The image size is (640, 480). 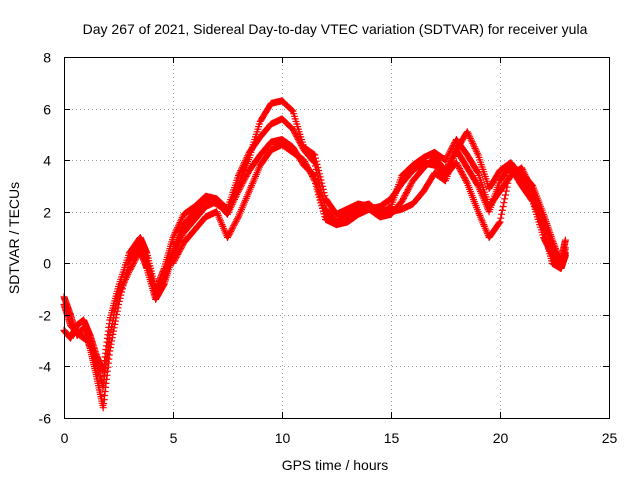 What do you see at coordinates (45, 367) in the screenshot?
I see `y-tick-label: -4` at bounding box center [45, 367].